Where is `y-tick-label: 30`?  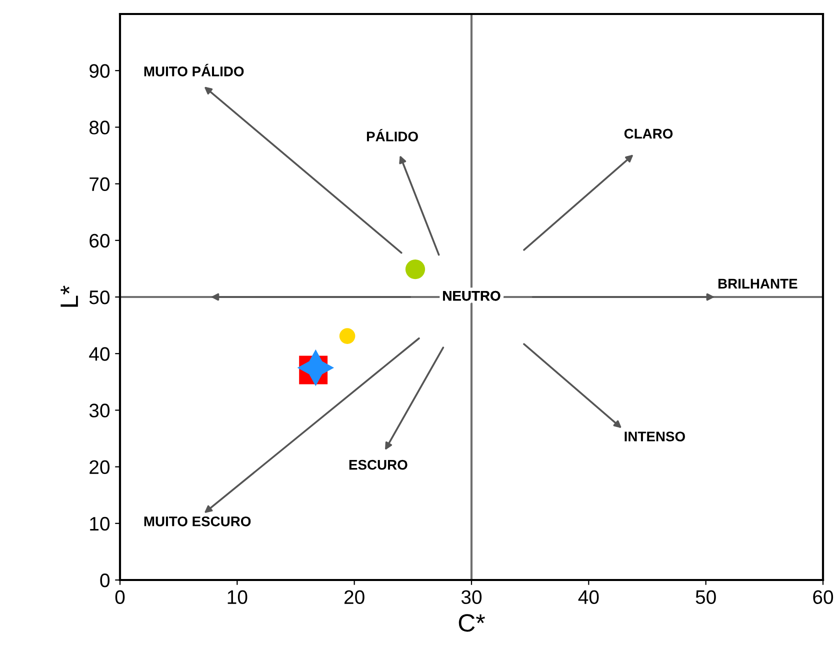
y-tick-label: 30 is located at coordinates (99, 411).